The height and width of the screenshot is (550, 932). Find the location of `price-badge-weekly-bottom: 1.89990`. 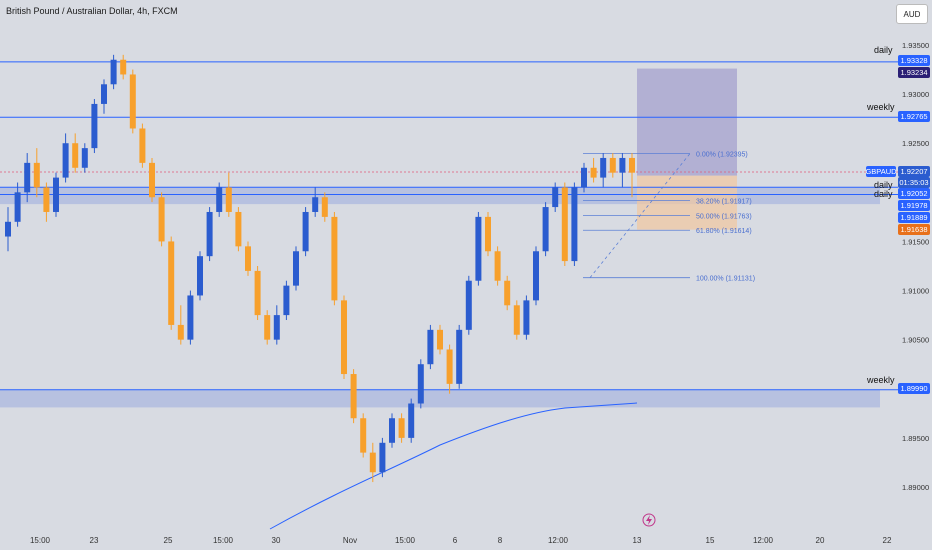

price-badge-weekly-bottom: 1.89990 is located at coordinates (914, 388).